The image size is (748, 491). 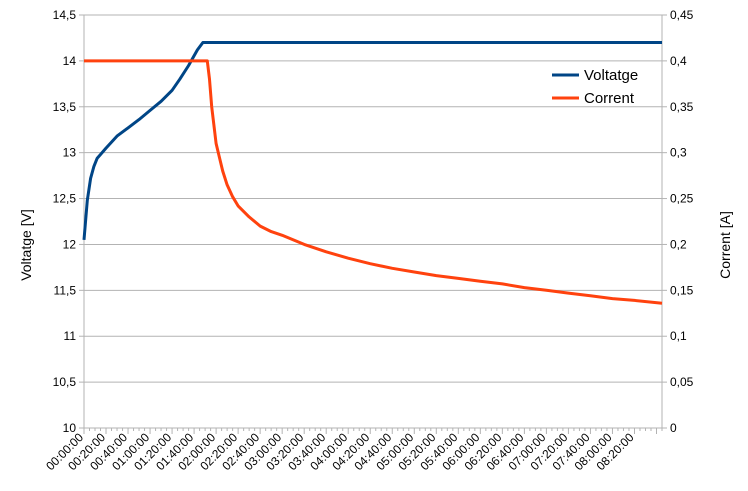 What do you see at coordinates (678, 153) in the screenshot?
I see `y2-tick-label: 0,3` at bounding box center [678, 153].